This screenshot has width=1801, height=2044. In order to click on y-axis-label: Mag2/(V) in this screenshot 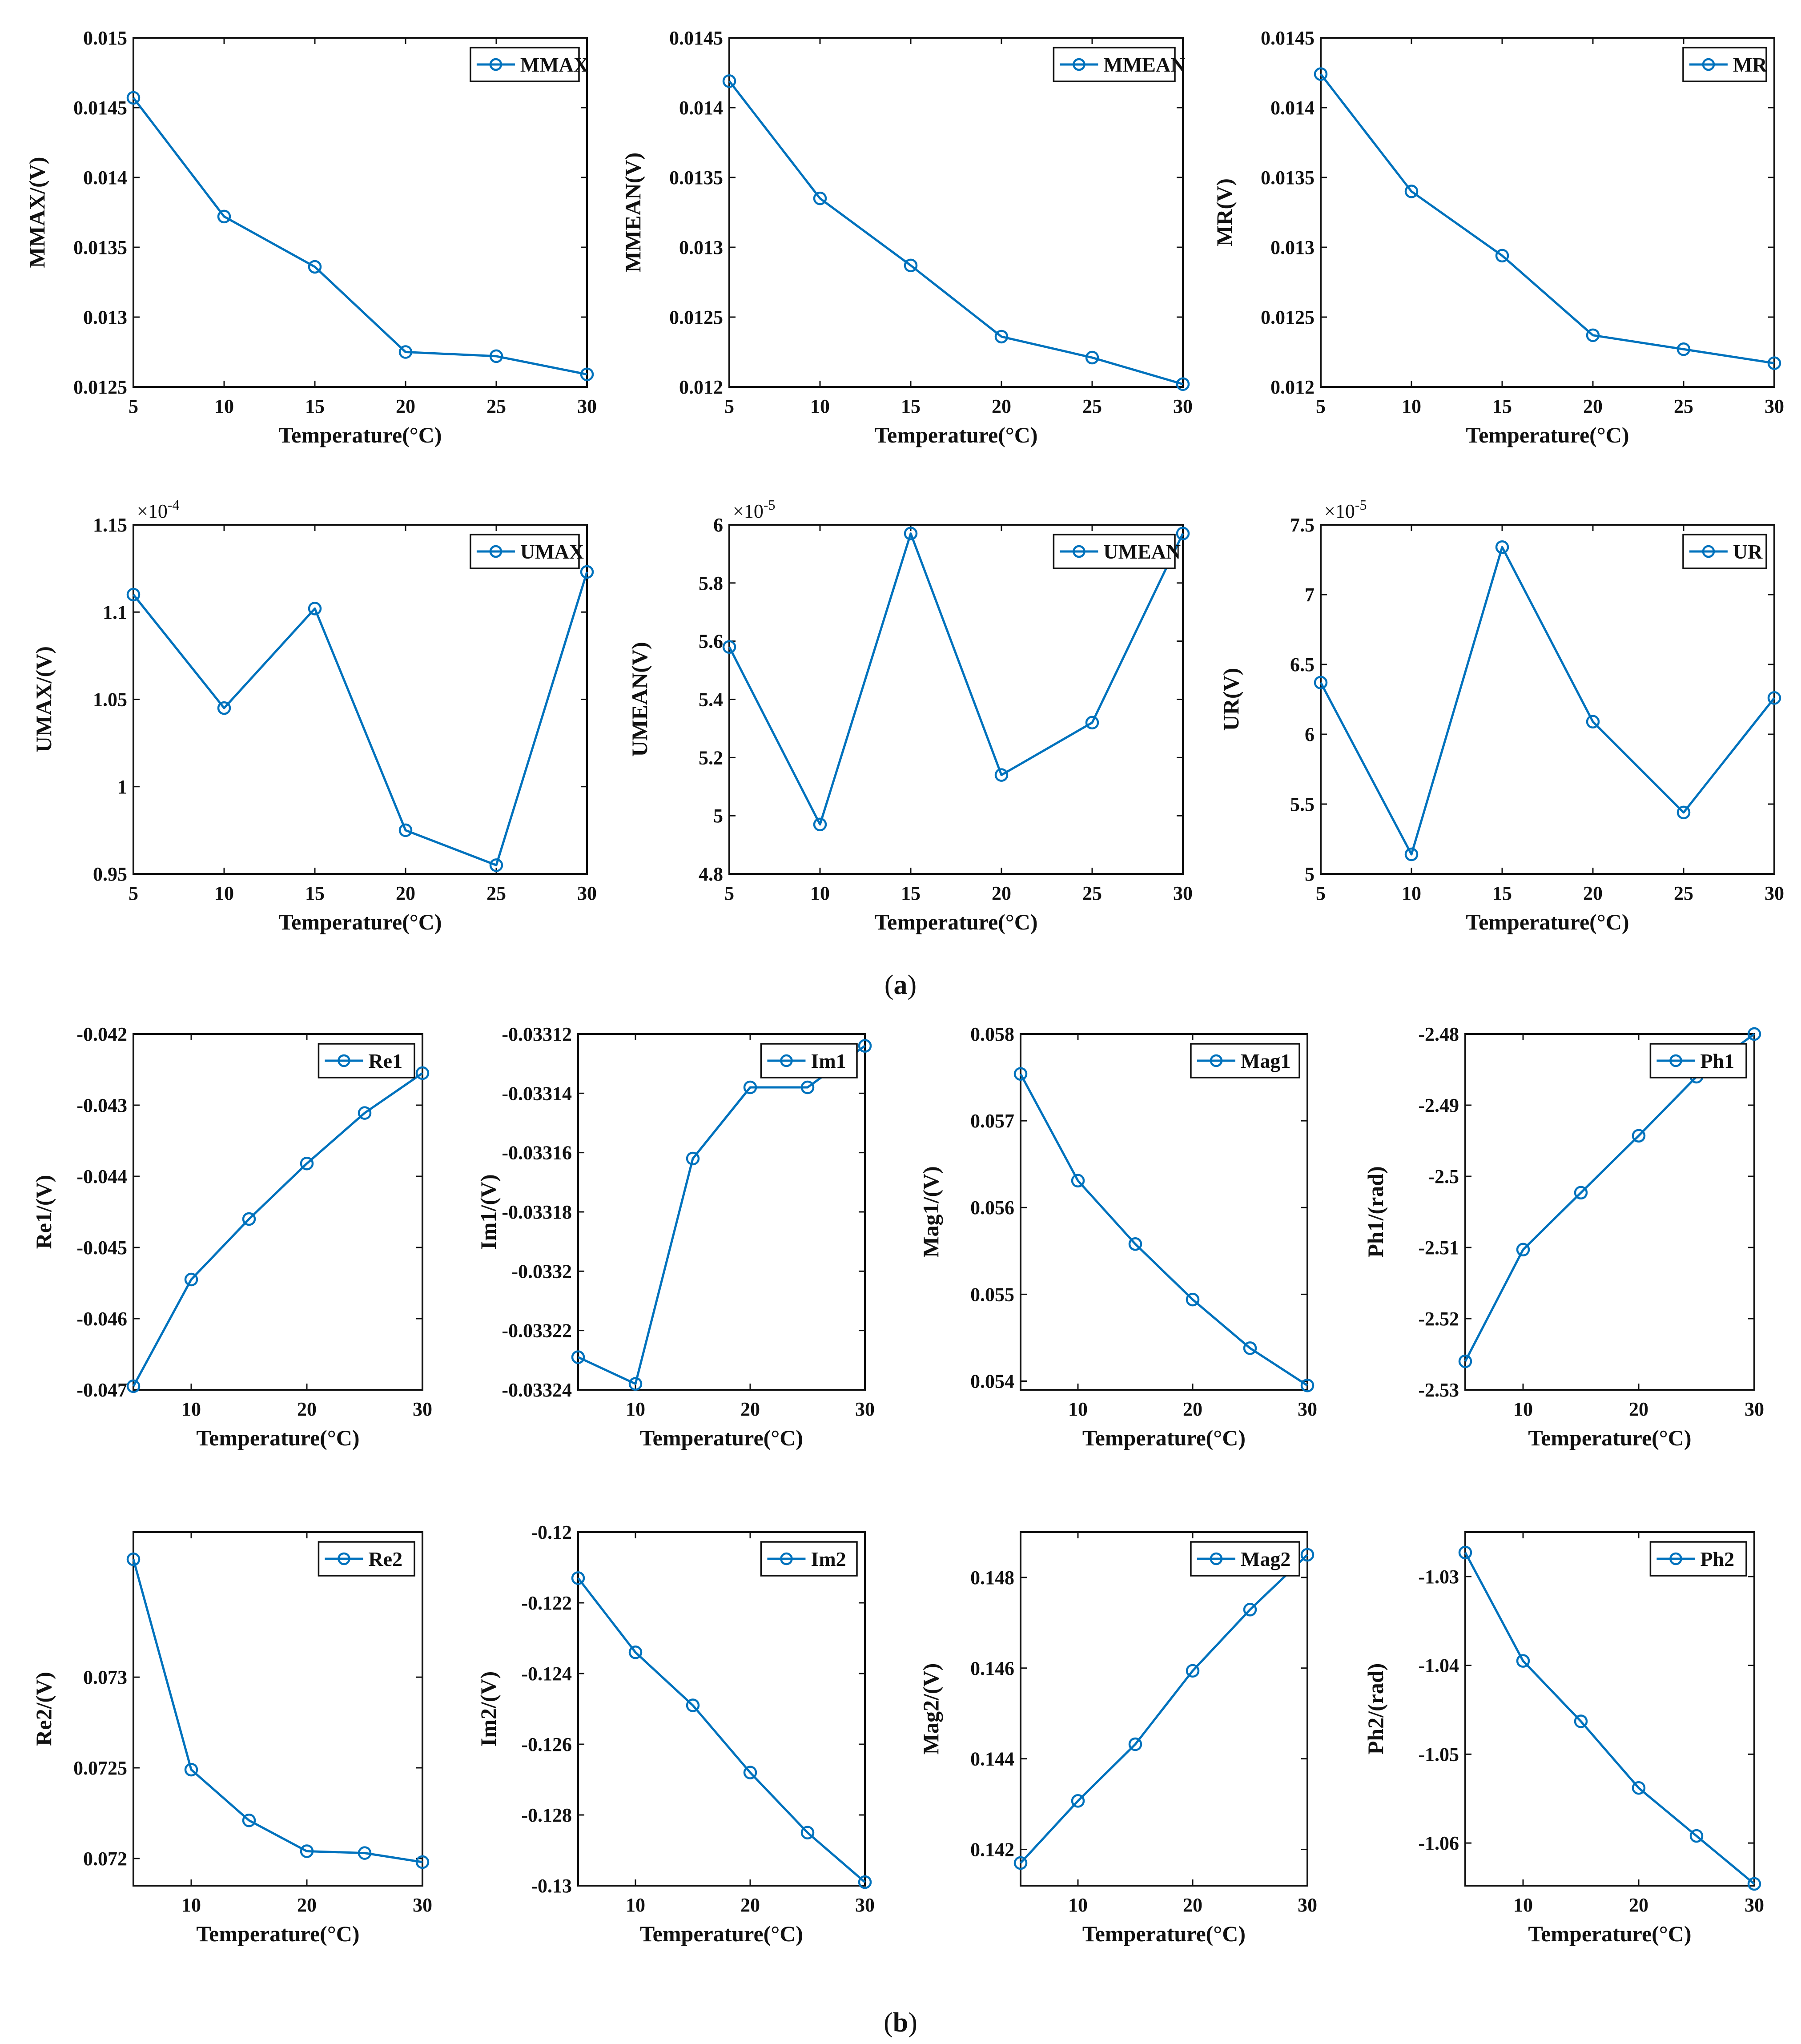, I will do `click(930, 1709)`.